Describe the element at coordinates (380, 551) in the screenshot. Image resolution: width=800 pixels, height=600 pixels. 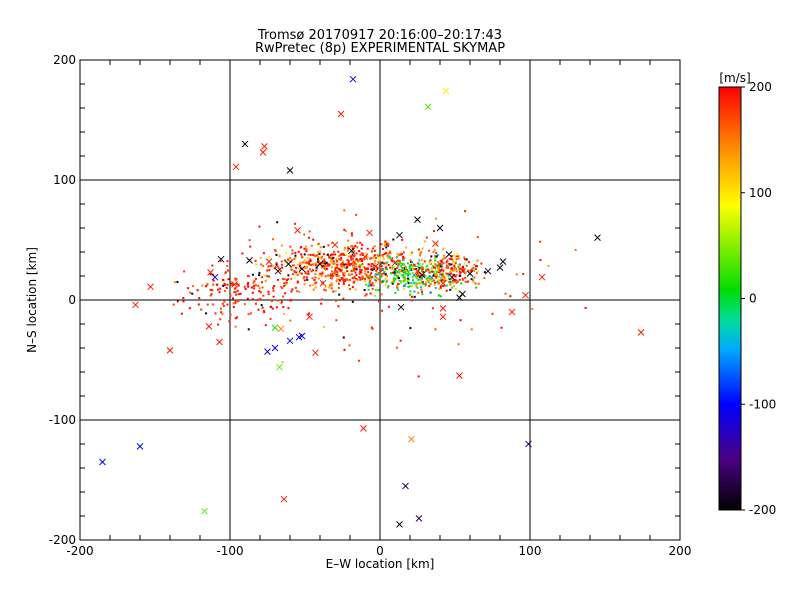
I see `x-tick-label: 0` at that location.